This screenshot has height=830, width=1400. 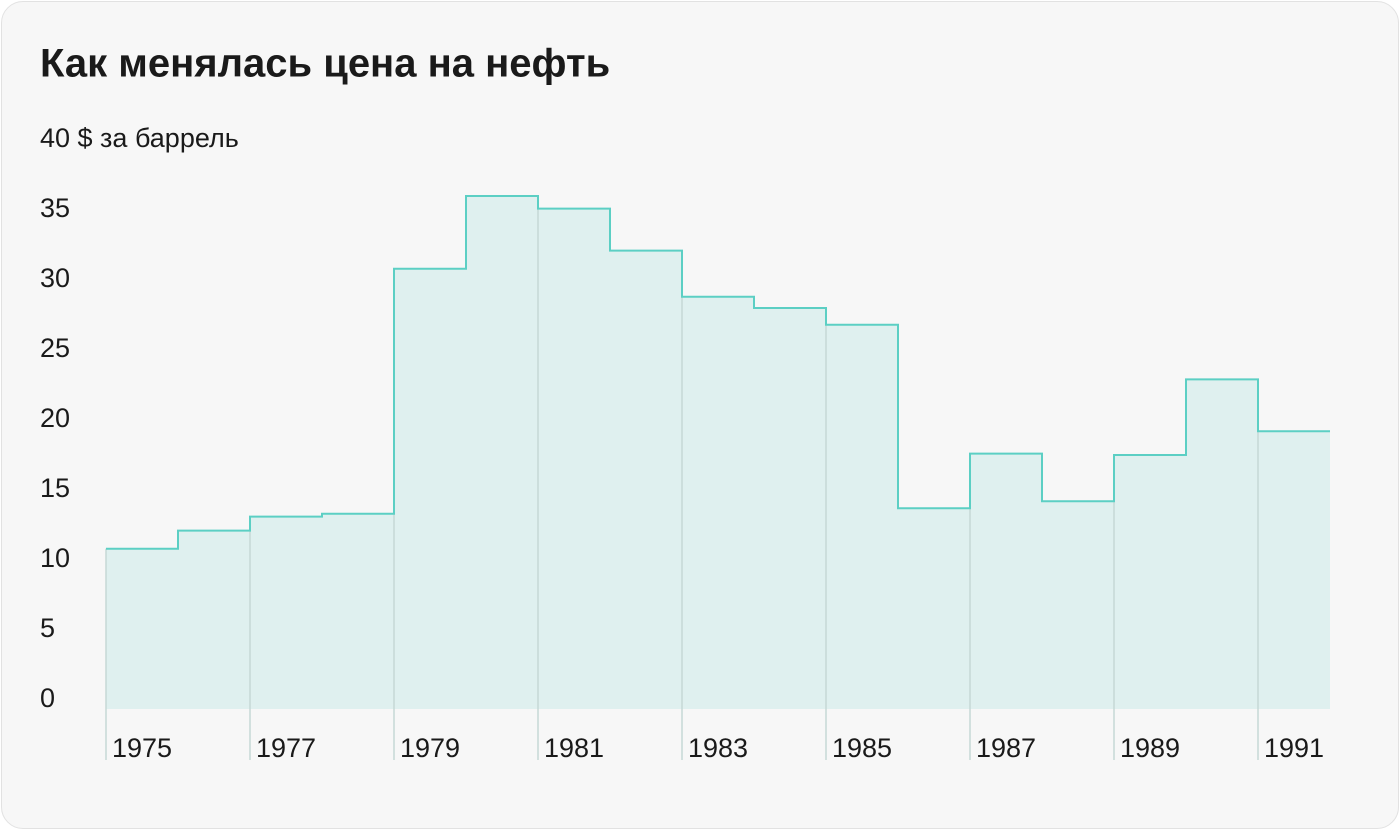 I want to click on x-tick-label: 1989, so click(x=1150, y=748).